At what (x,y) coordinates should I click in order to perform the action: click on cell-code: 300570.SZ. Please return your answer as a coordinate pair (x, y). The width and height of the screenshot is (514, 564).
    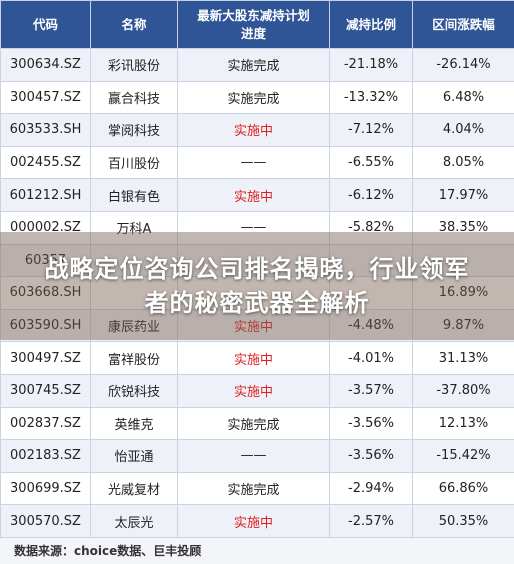
    Looking at the image, I should click on (45, 521).